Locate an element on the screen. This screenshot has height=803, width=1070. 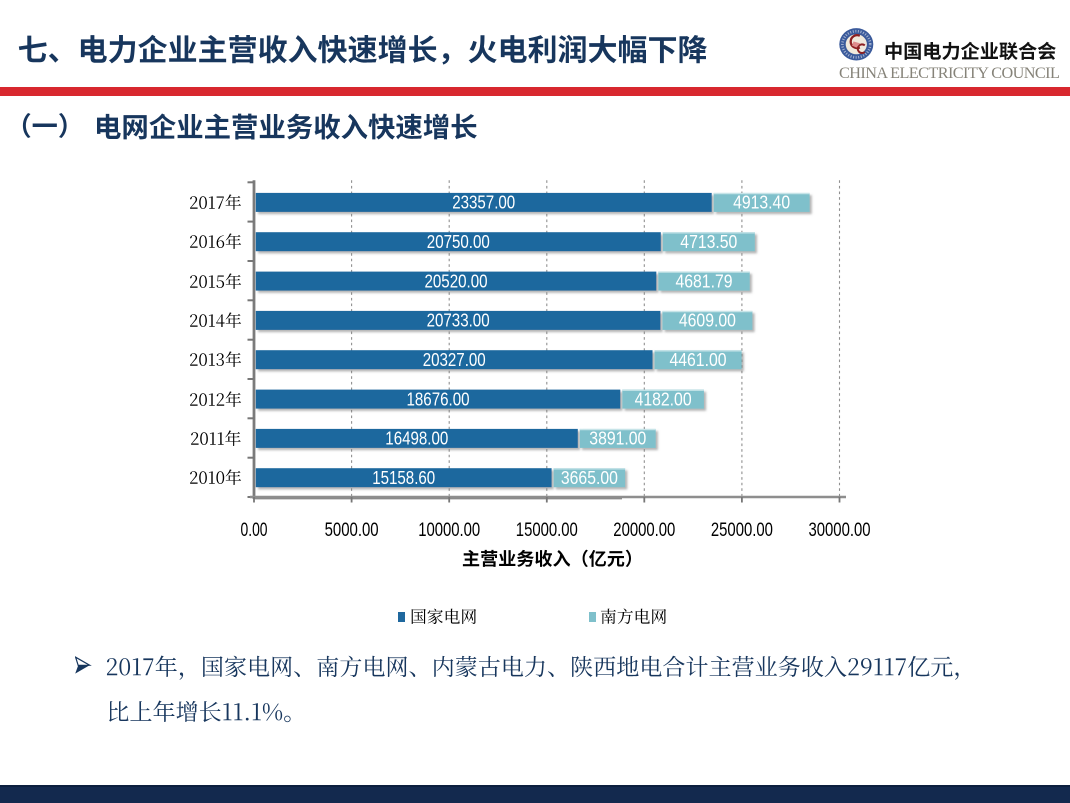
svg-text: 15000.00 is located at coordinates (547, 530).